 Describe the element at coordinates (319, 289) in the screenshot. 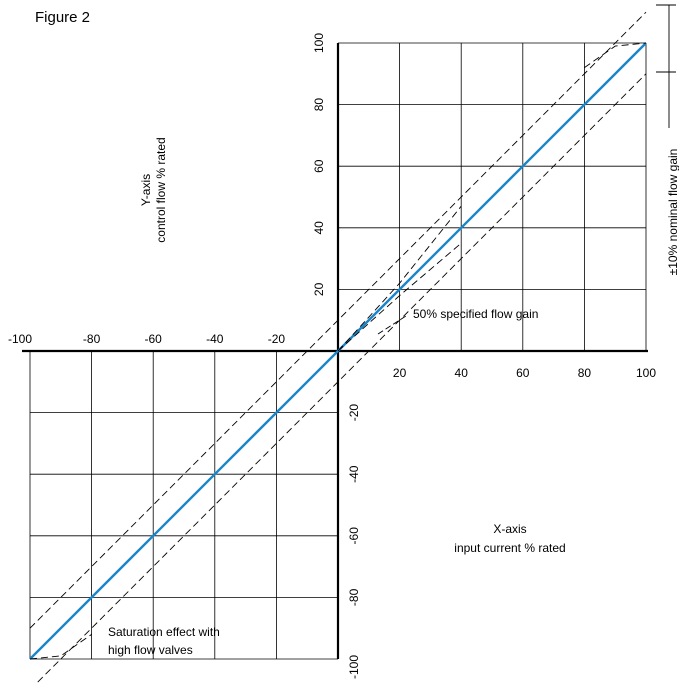

I see `y-tick-label: 20` at that location.